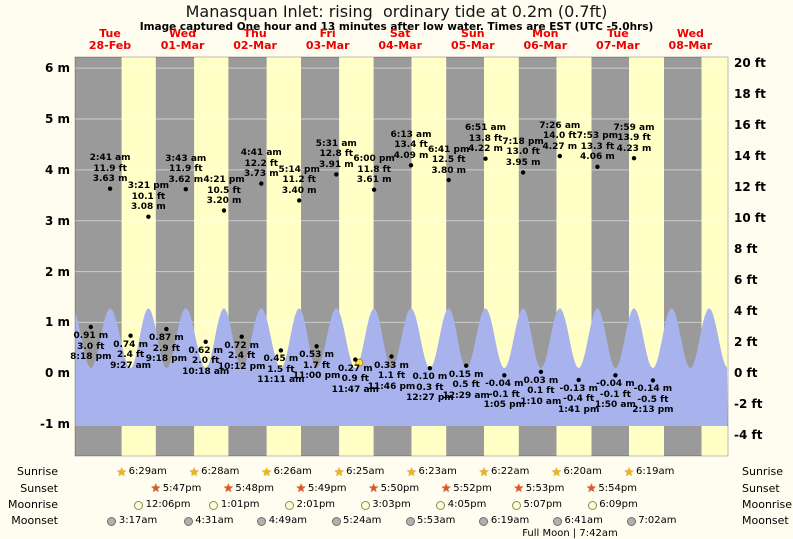  Describe the element at coordinates (634, 148) in the screenshot. I see `annotation-line: 4.23 m` at that location.